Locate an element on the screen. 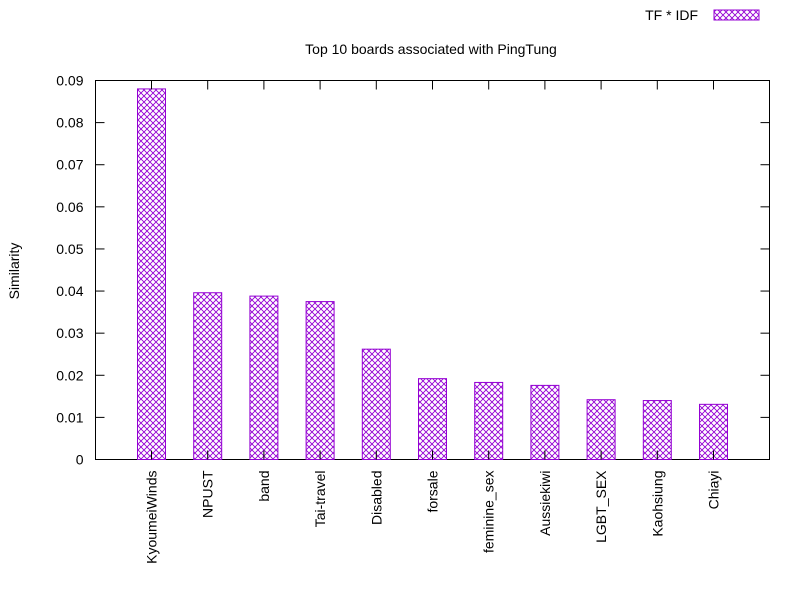 This screenshot has width=800, height=600. y-tick-label: 0 is located at coordinates (80, 460).